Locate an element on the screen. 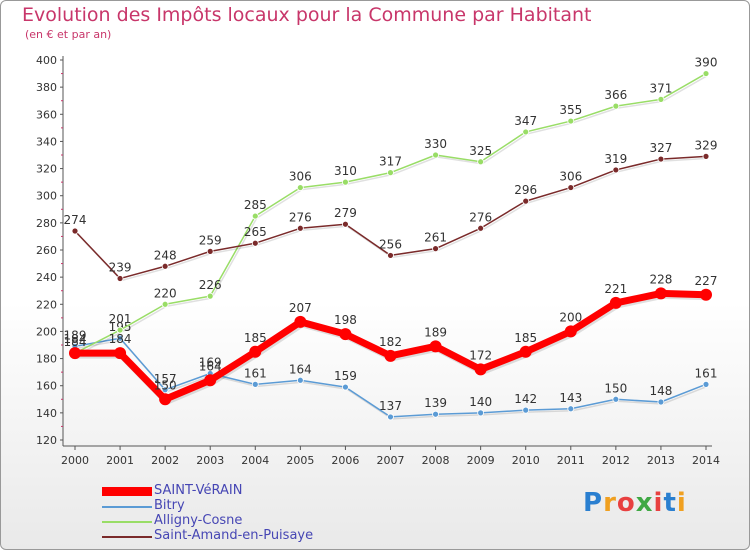 The image size is (750, 550). x-tick-label: 2005 is located at coordinates (300, 460).